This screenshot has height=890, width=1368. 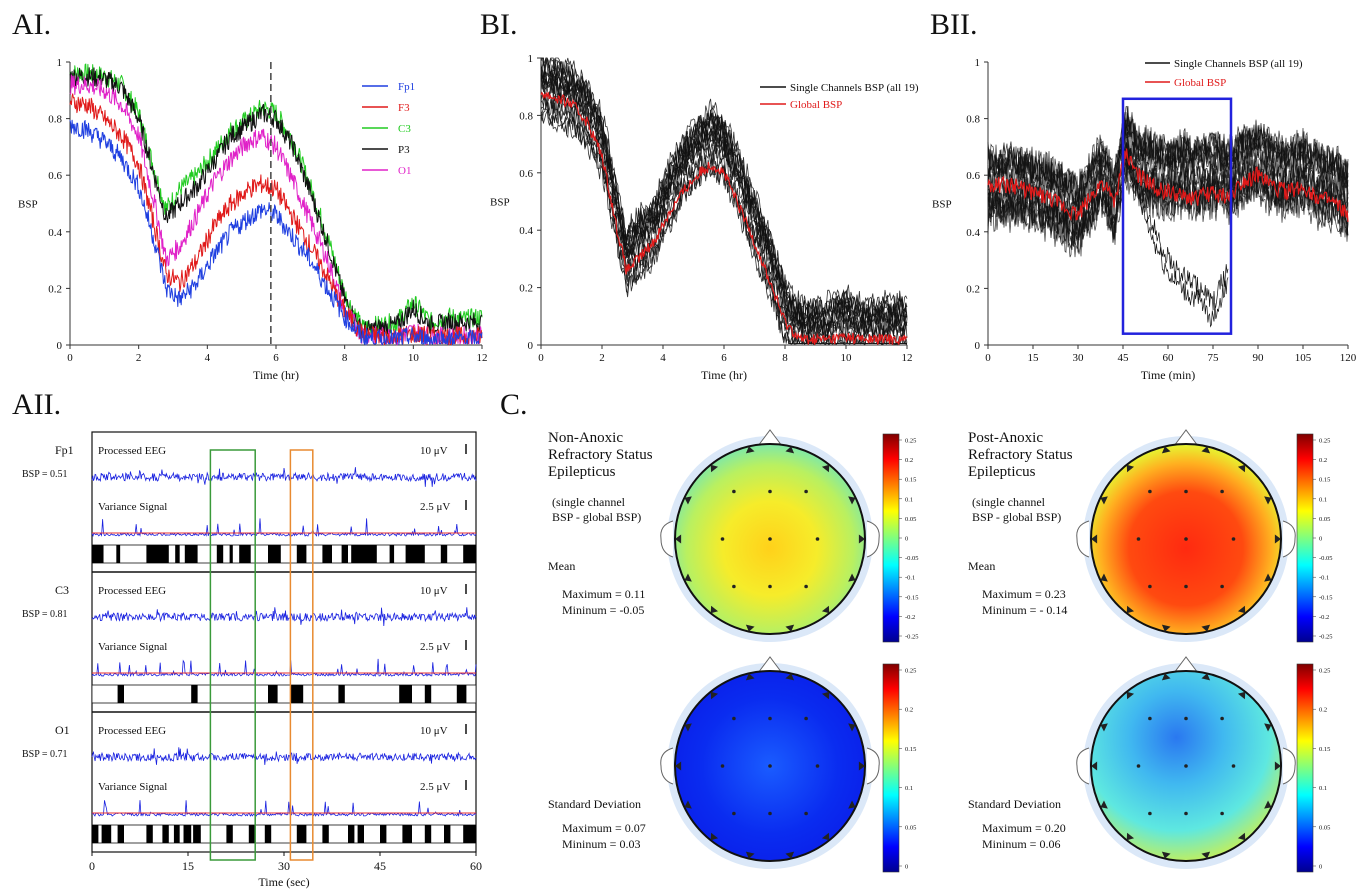 What do you see at coordinates (406, 87) in the screenshot?
I see `legend-label-Fp1: Fp1` at bounding box center [406, 87].